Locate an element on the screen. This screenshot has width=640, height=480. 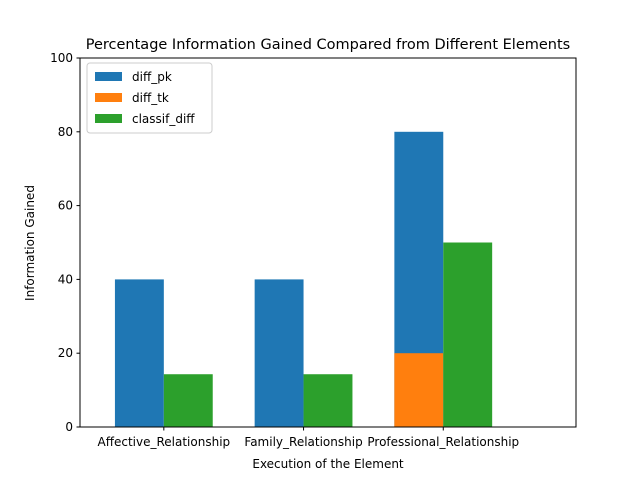
x-axis-label: Execution of the Element is located at coordinates (328, 464).